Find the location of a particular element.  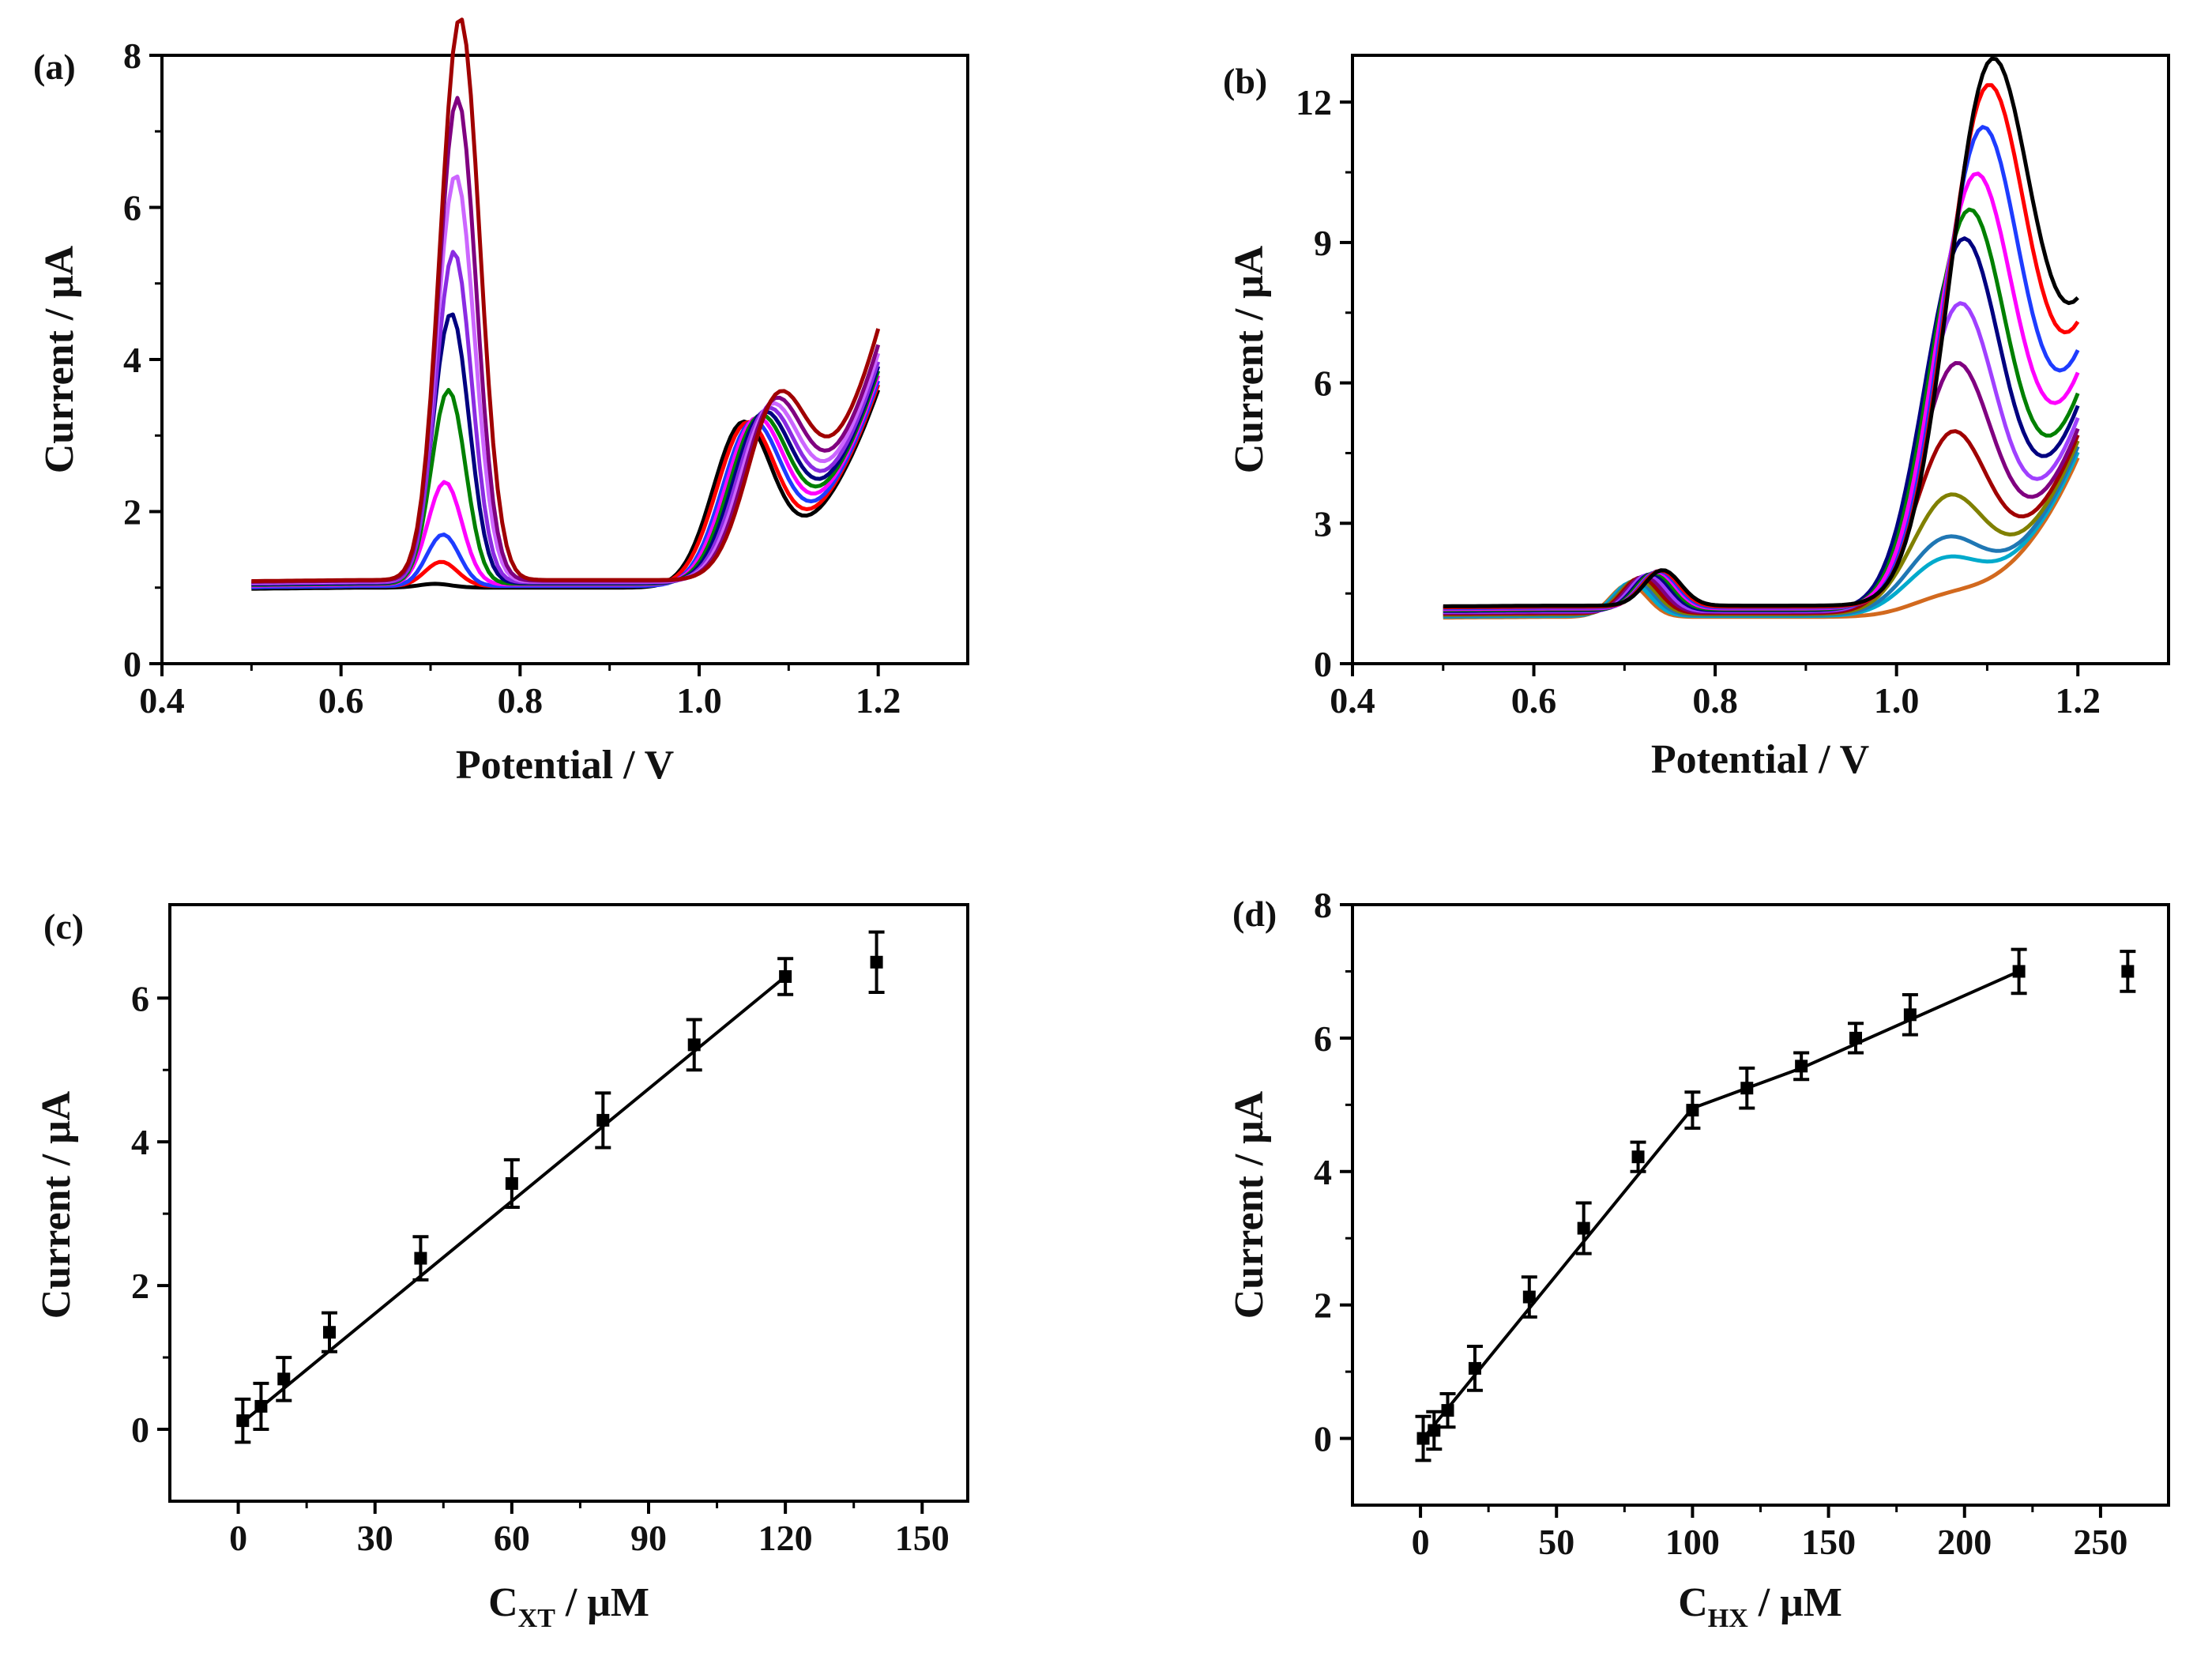

axis-ticks-a: 0.4 0.6 0.8 1.0 1.2 0 2 4 6 8 is located at coordinates (512, 378).